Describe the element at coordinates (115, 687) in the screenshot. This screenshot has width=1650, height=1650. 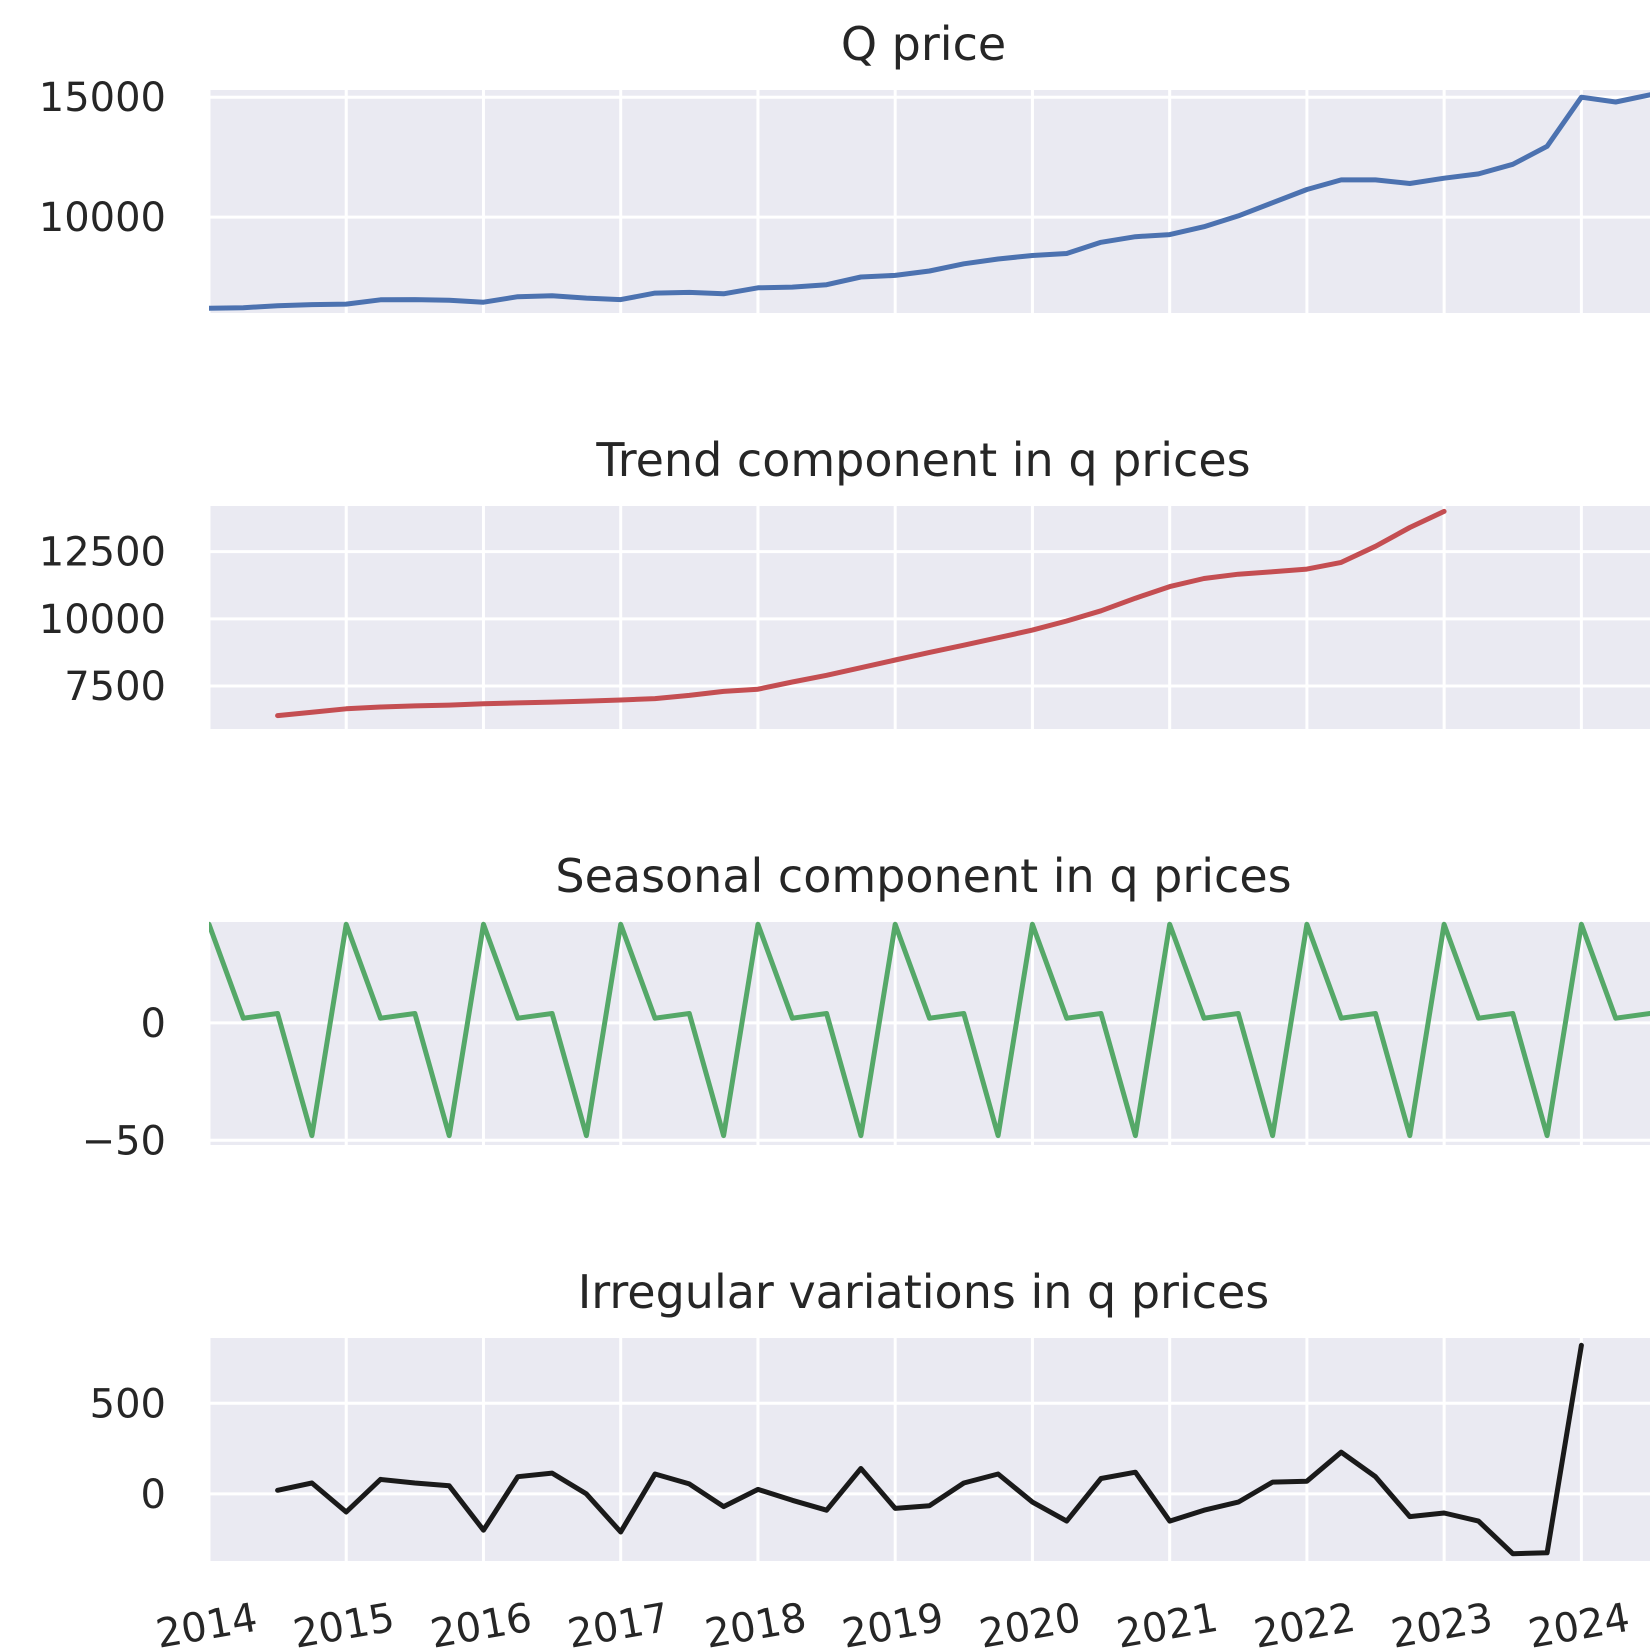
I see `y-tick-label: 7500` at that location.